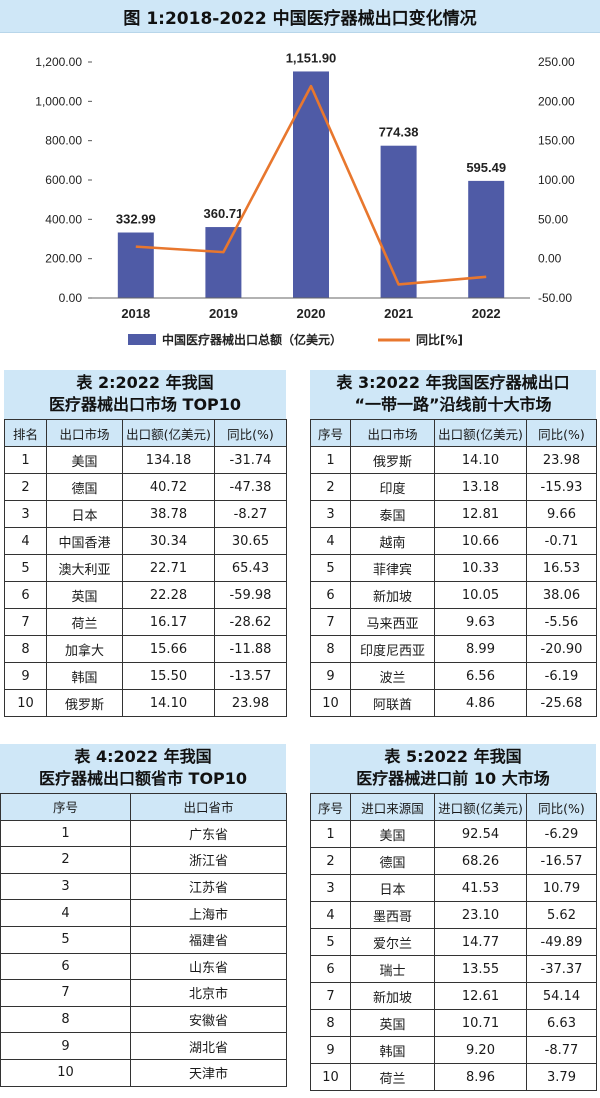 The image size is (600, 1098). What do you see at coordinates (453, 541) in the screenshot?
I see `table-row: 4 越南 10.66 -0.71` at bounding box center [453, 541].